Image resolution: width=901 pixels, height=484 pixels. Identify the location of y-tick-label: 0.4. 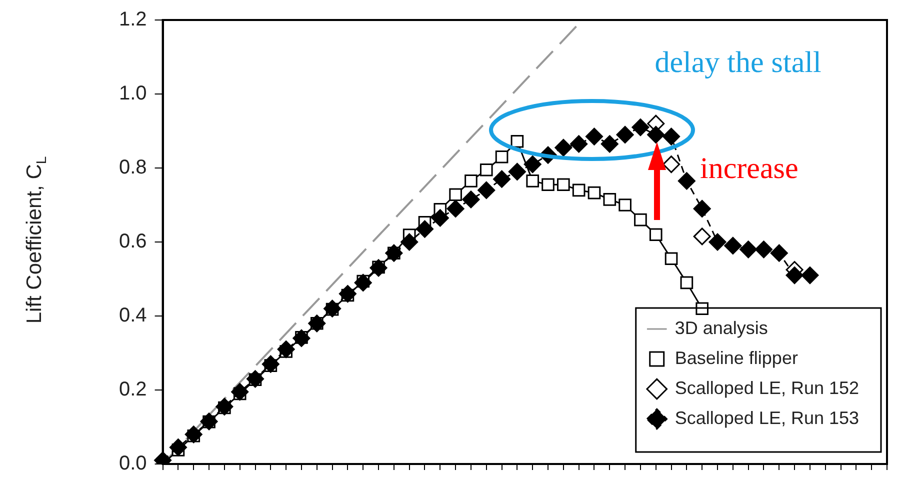
(132, 315).